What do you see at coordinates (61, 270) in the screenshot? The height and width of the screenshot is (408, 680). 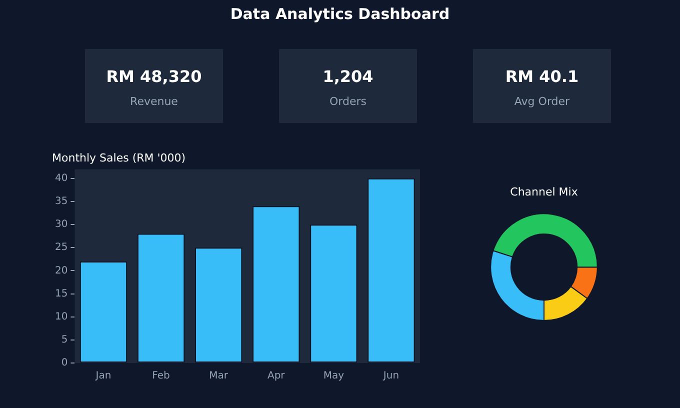 I see `y-tick-label: 20` at bounding box center [61, 270].